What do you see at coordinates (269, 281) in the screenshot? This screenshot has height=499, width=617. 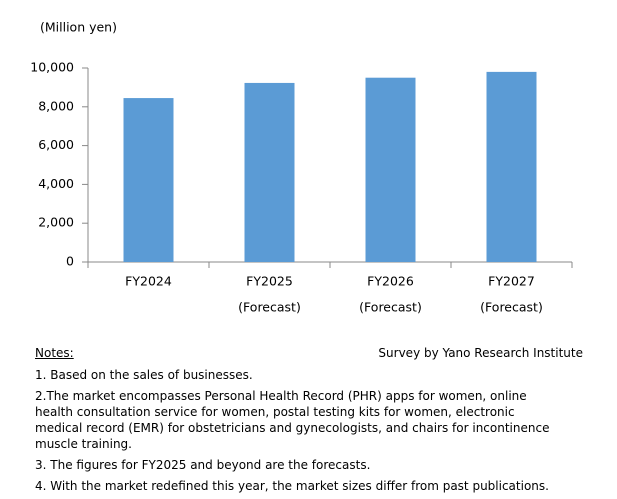 I see `x-tick-label: FY2025` at bounding box center [269, 281].